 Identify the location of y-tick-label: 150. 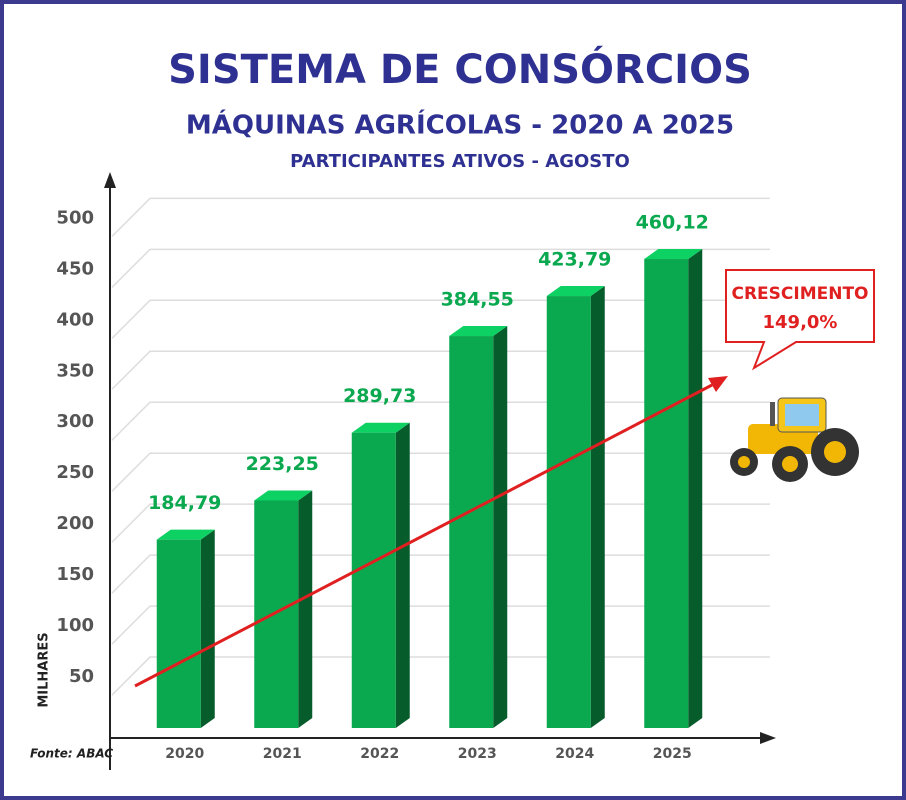
(75, 574).